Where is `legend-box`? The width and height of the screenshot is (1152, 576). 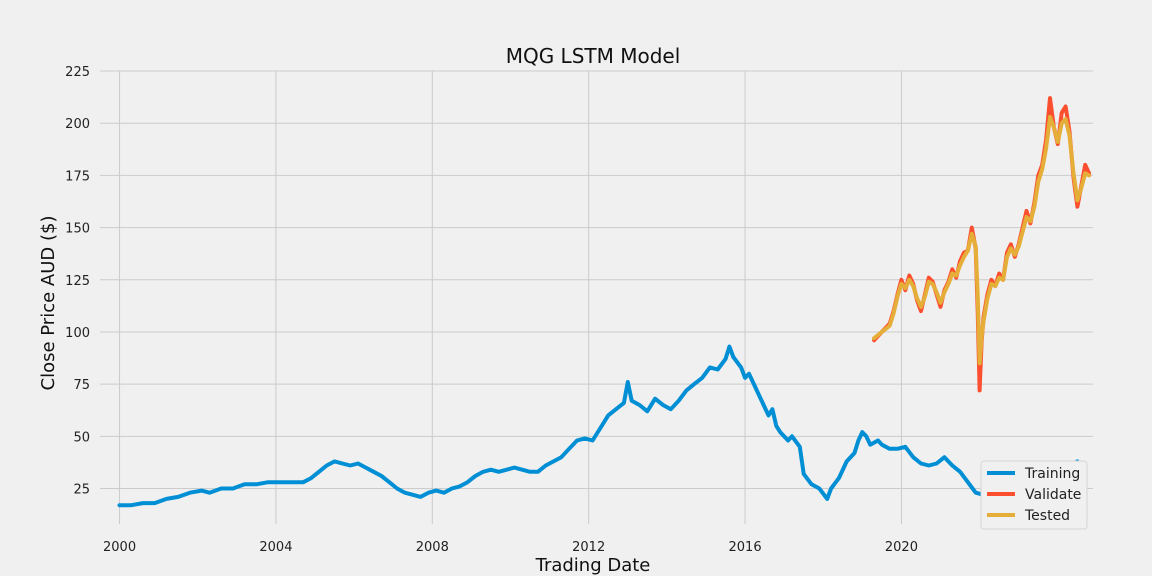
legend-box is located at coordinates (1034, 495).